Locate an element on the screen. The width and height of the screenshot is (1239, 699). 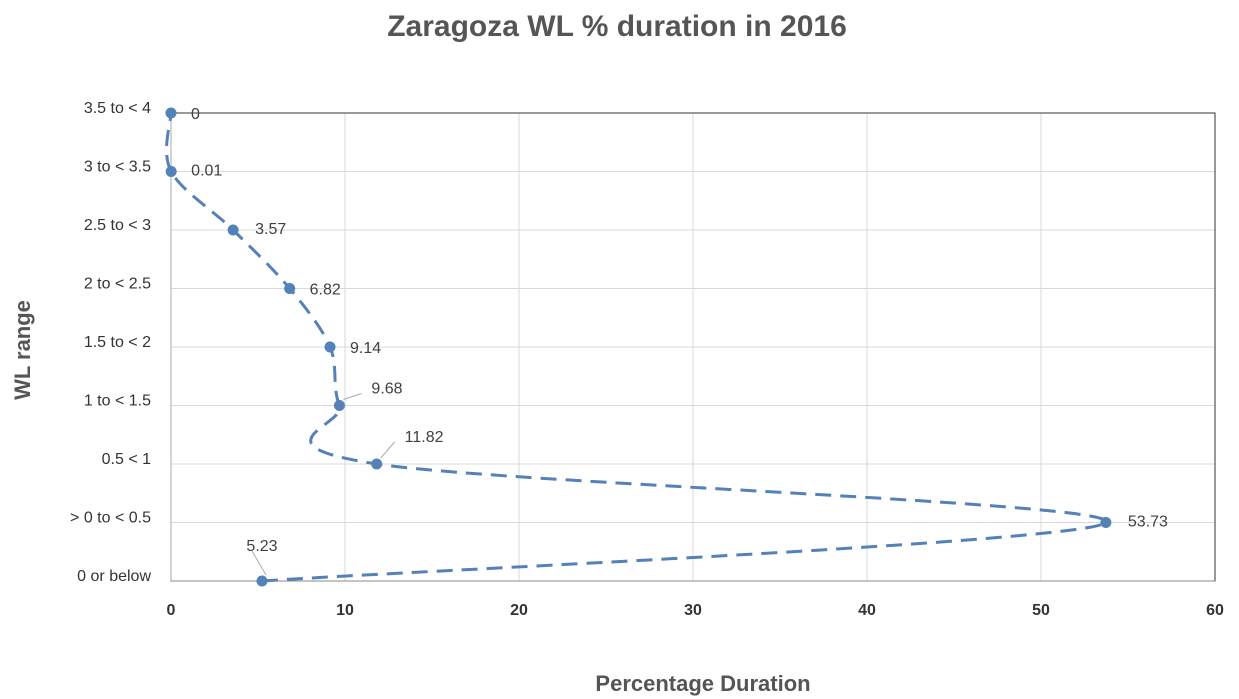
data-label: 5.23 is located at coordinates (261, 546).